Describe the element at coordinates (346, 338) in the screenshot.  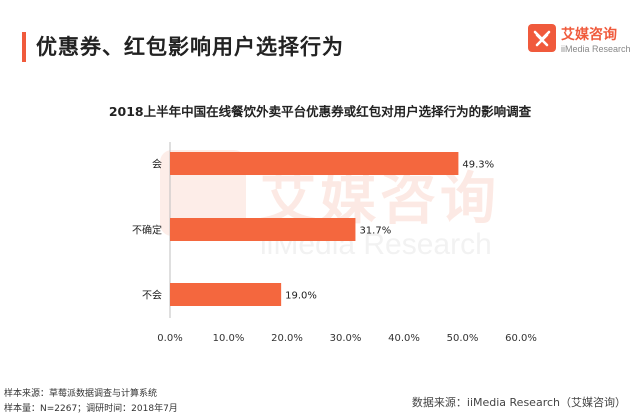
I see `x-tick-label-3: 30.0%` at that location.